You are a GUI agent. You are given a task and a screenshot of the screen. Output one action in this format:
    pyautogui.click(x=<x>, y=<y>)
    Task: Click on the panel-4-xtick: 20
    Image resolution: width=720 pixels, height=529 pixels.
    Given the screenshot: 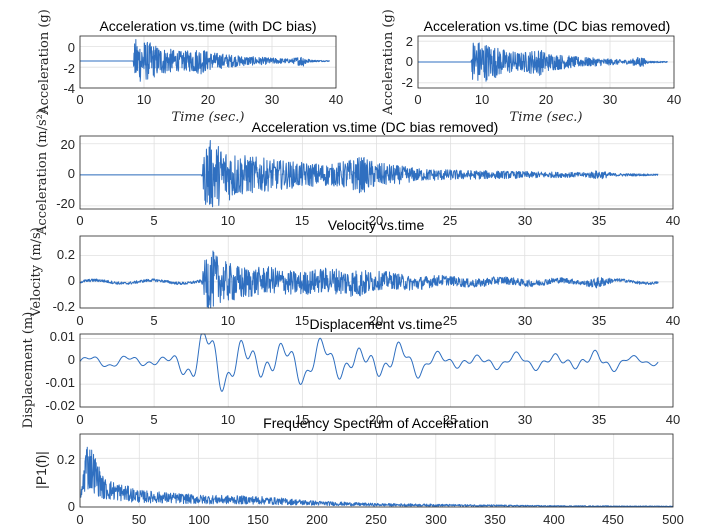 What is the action you would take?
    pyautogui.click(x=376, y=320)
    